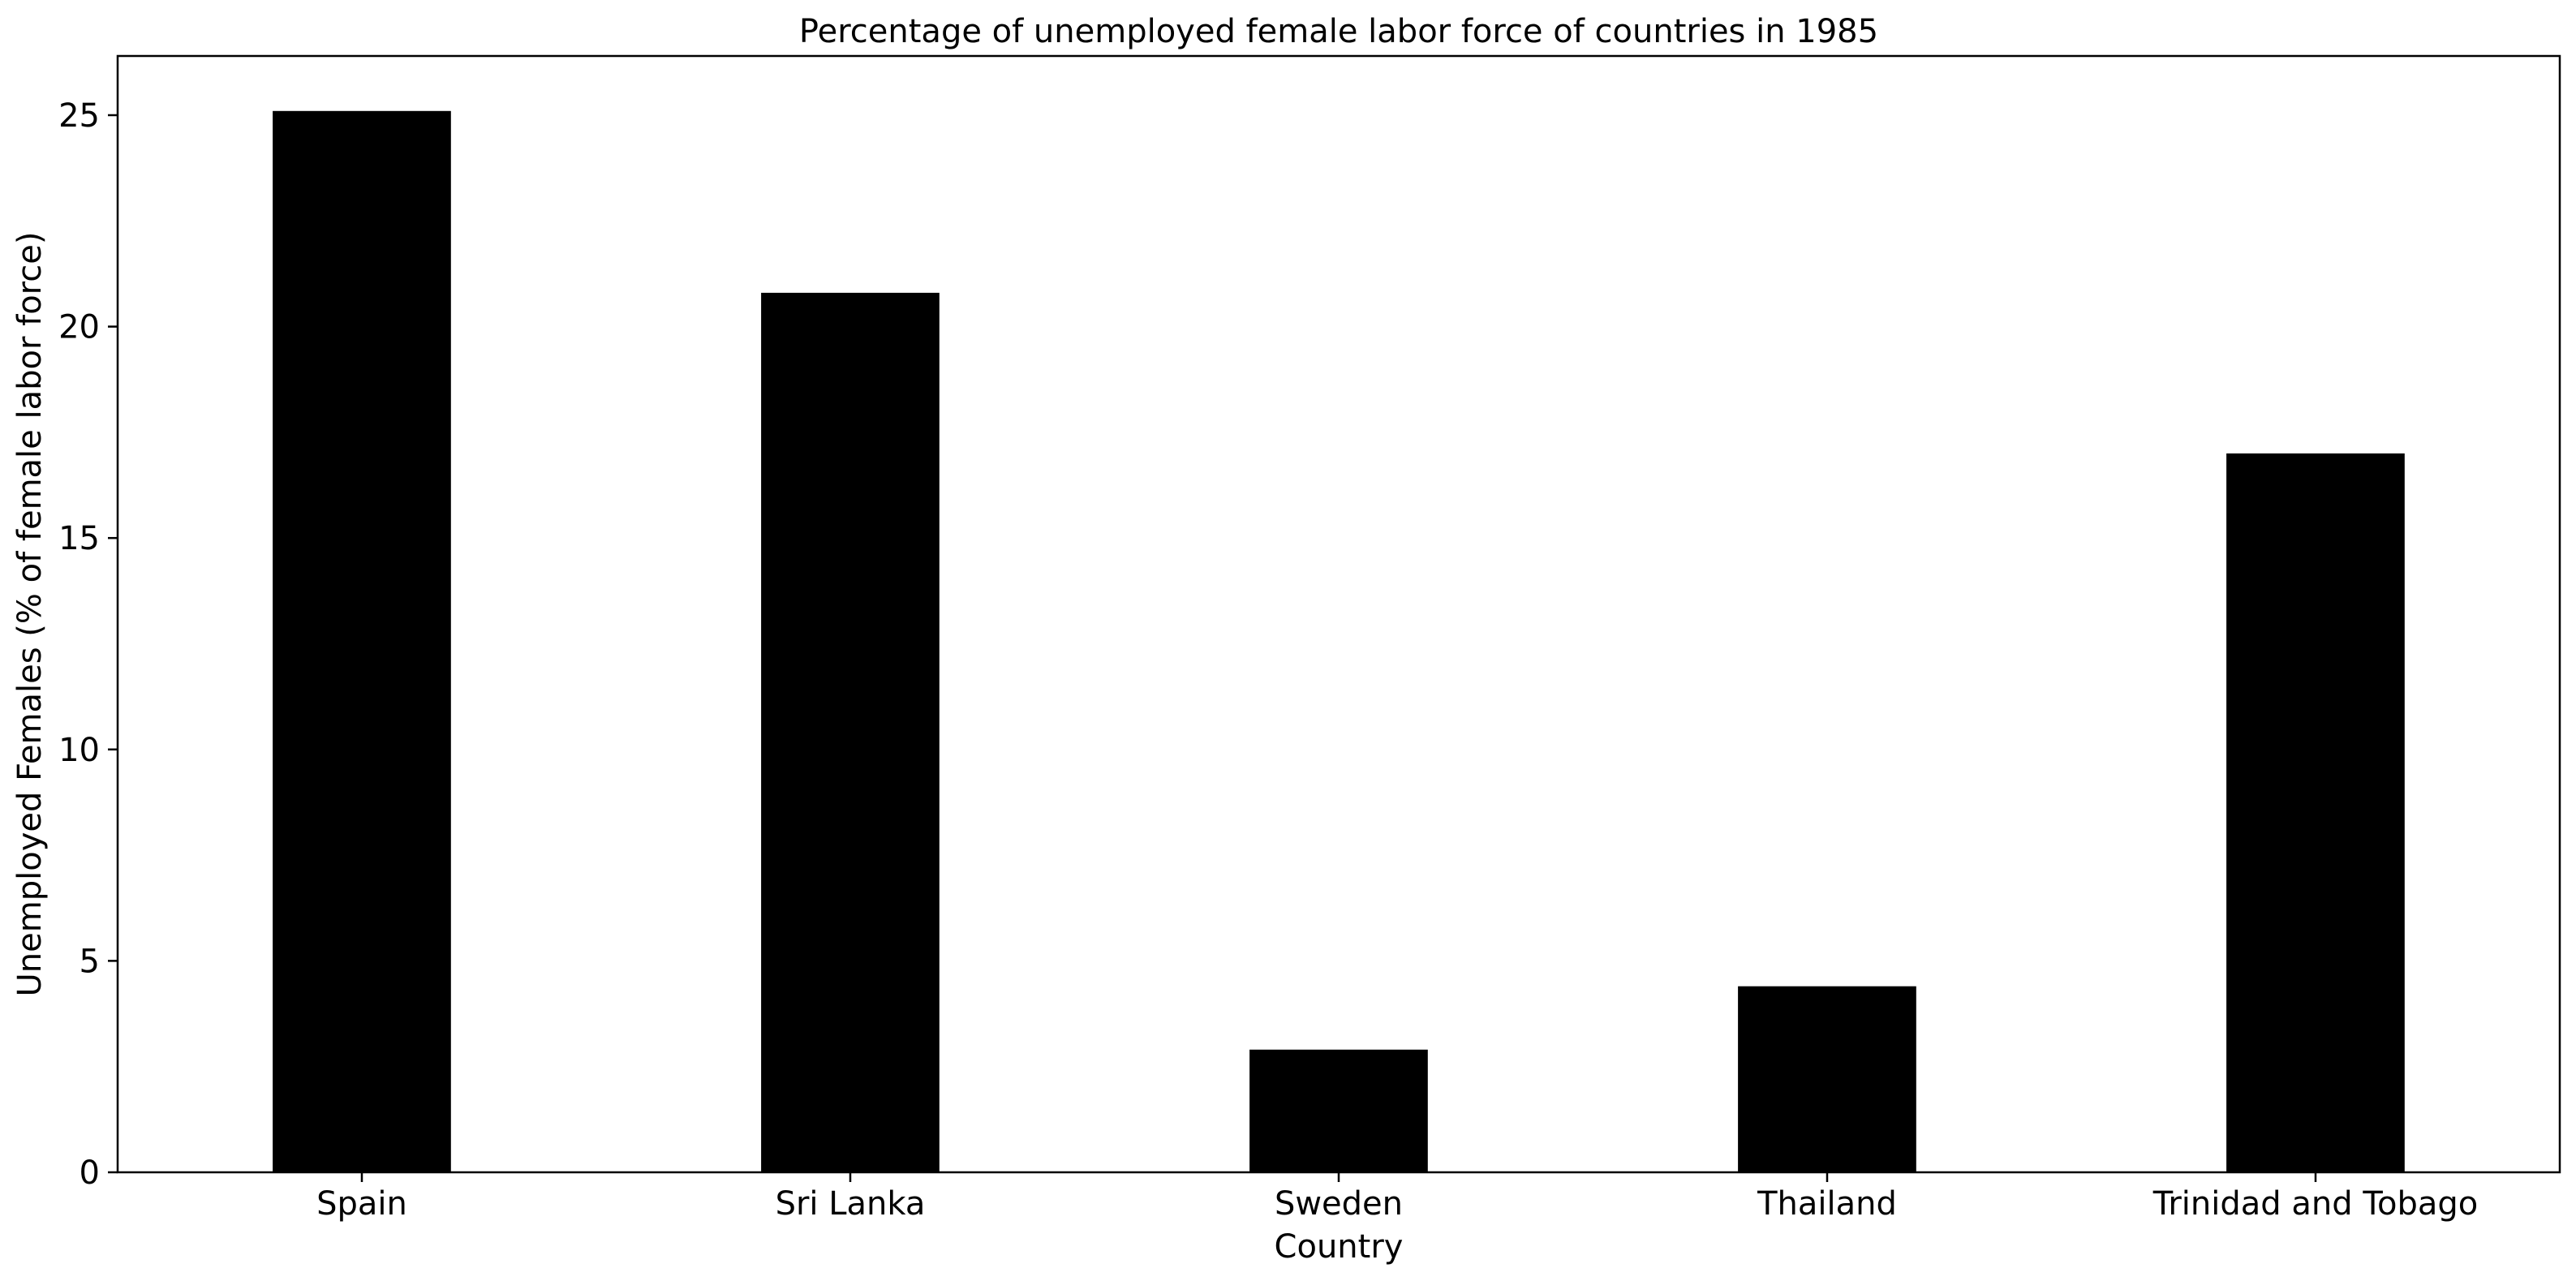 The height and width of the screenshot is (1281, 2576). Describe the element at coordinates (2315, 812) in the screenshot. I see `bar-trinidad-and-tobago` at that location.